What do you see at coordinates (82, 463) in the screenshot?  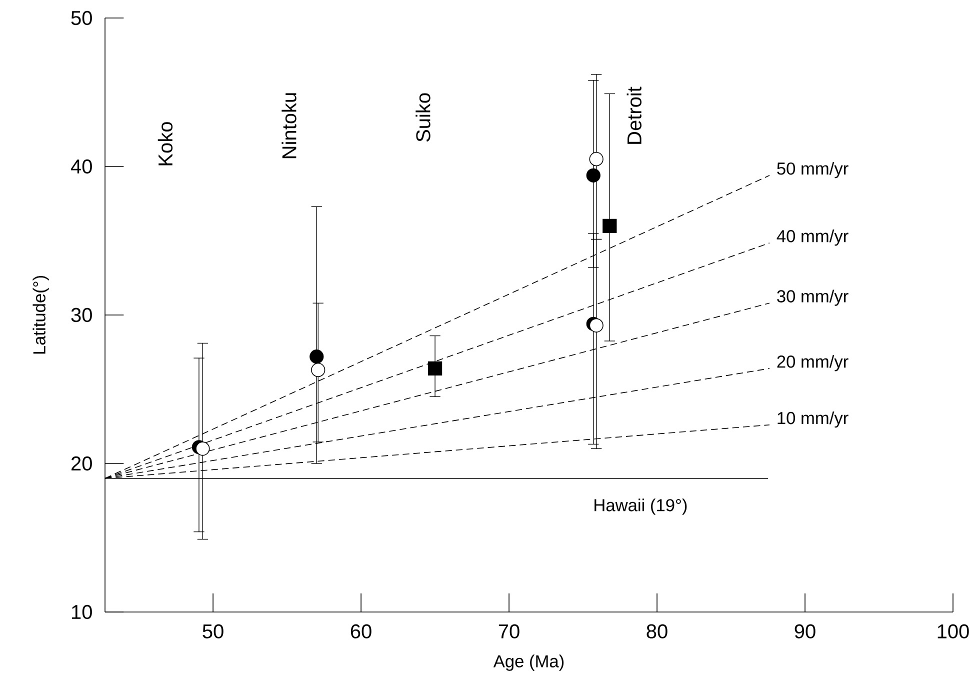 I see `y-tick-label: 20` at bounding box center [82, 463].